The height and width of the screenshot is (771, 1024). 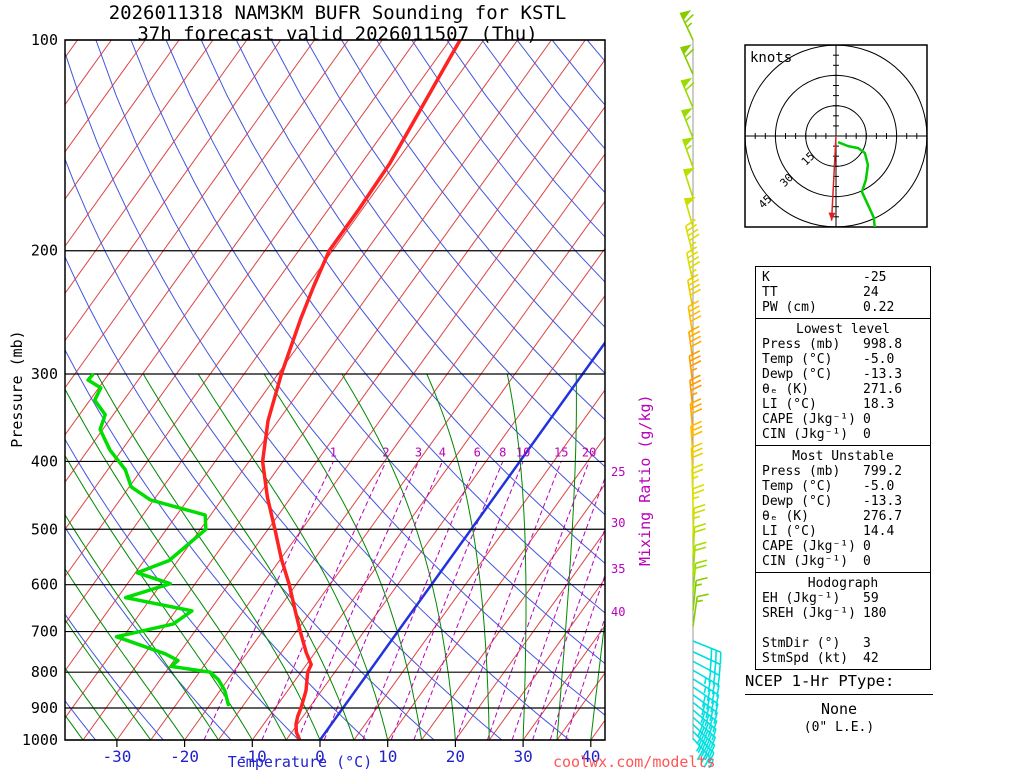 What do you see at coordinates (771, 58) in the screenshot?
I see `hodograph-units-label: knots` at bounding box center [771, 58].